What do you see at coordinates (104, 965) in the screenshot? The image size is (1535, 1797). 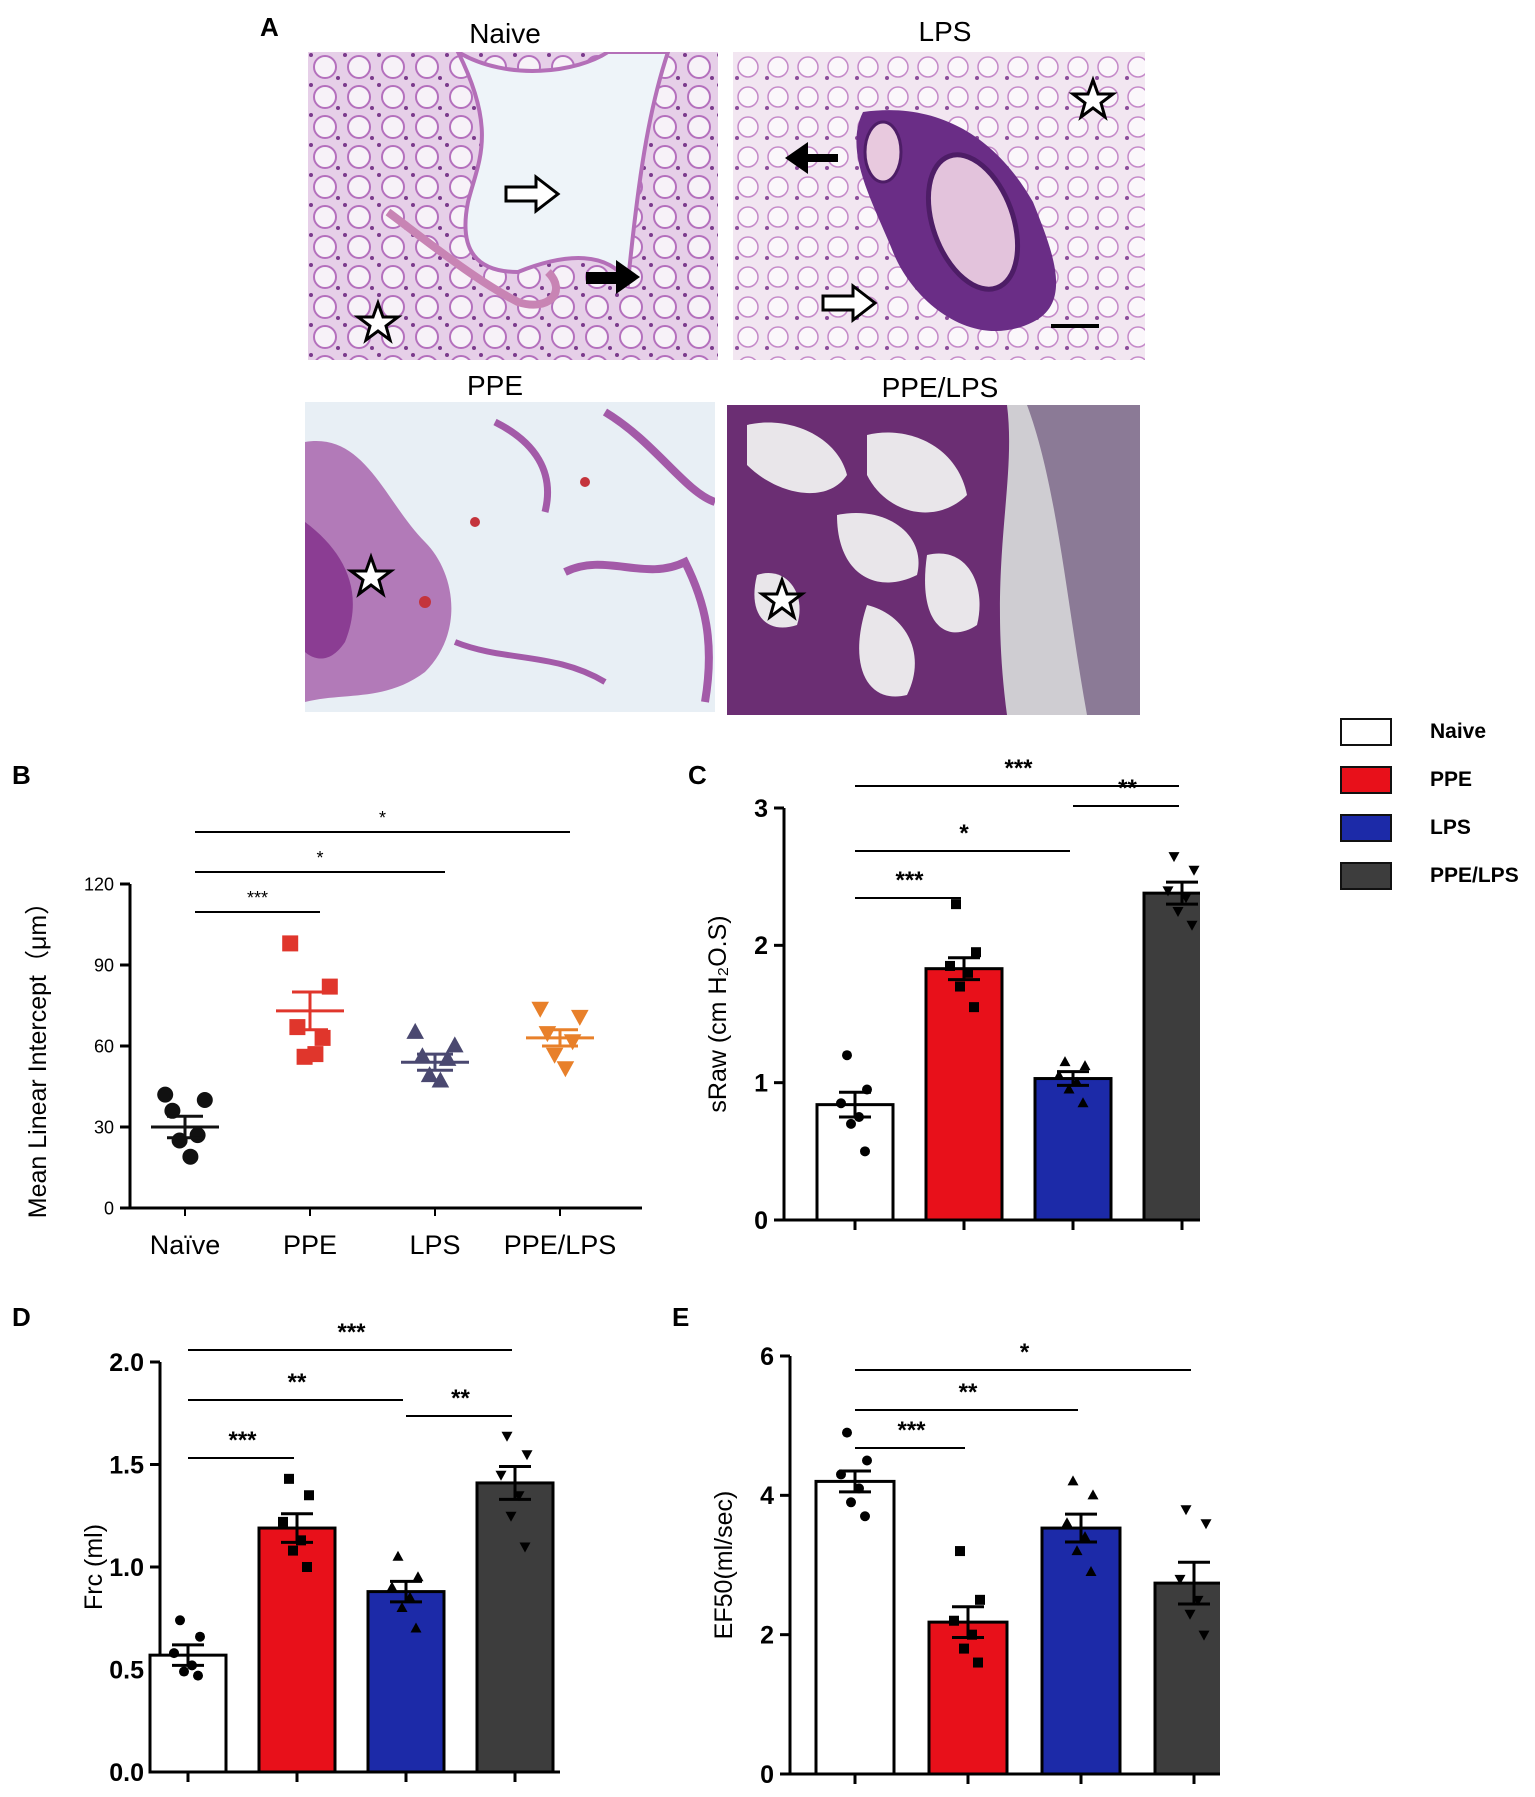 I see `y-tick-label: 90` at bounding box center [104, 965].